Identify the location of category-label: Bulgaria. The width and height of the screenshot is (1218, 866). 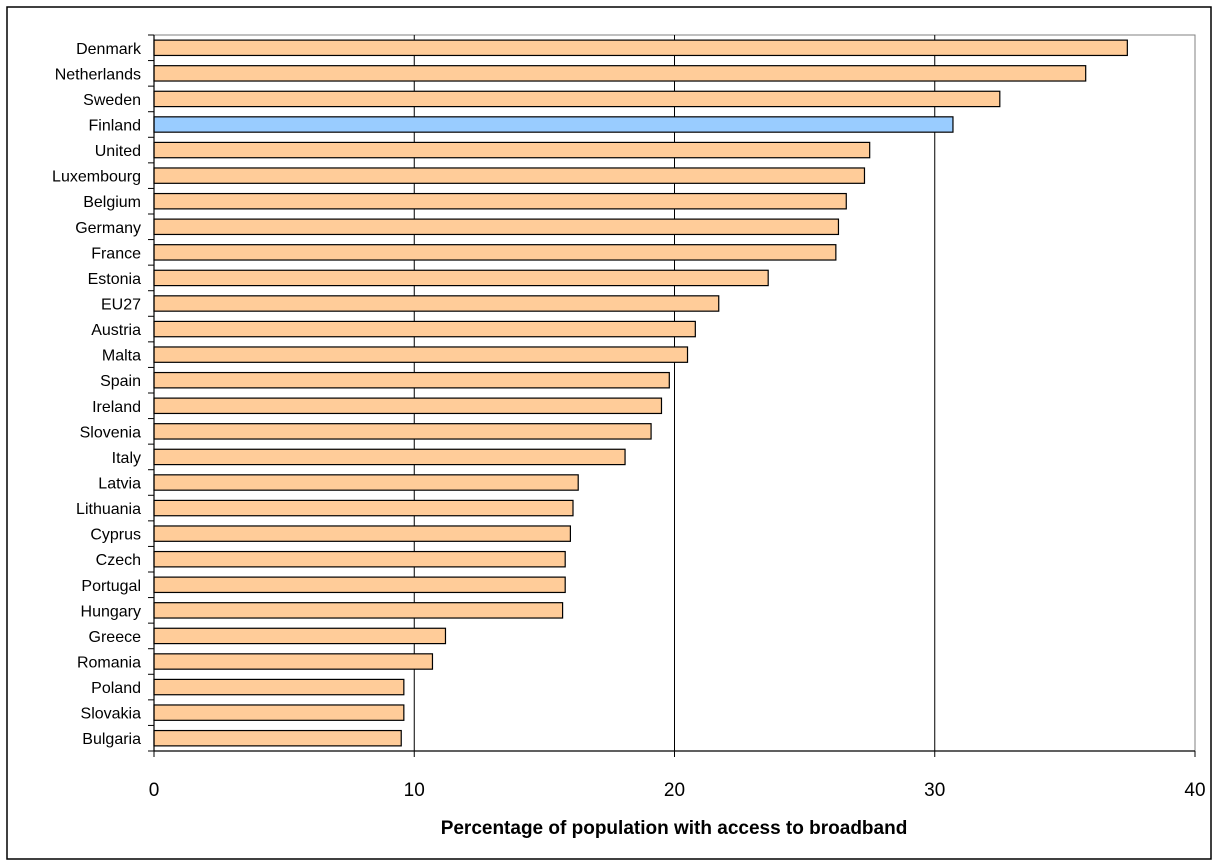
(111, 739).